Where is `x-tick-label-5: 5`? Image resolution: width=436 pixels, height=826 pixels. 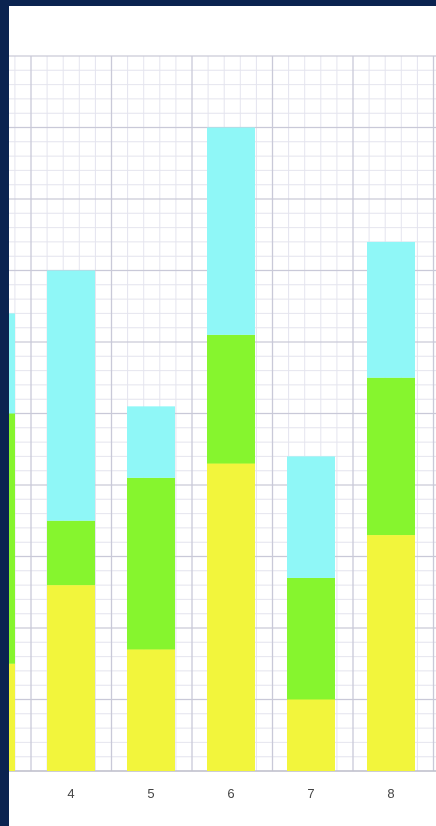
x-tick-label-5: 5 is located at coordinates (150, 793).